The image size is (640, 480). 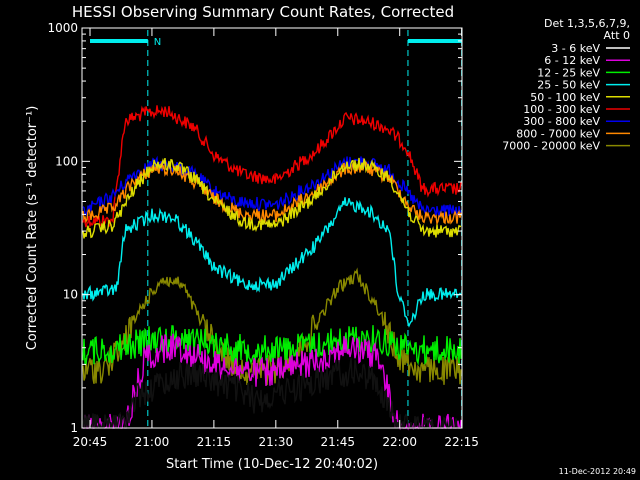 What do you see at coordinates (587, 23) in the screenshot?
I see `legend-header-line-1: Det 1,3,5,6,7,9,` at bounding box center [587, 23].